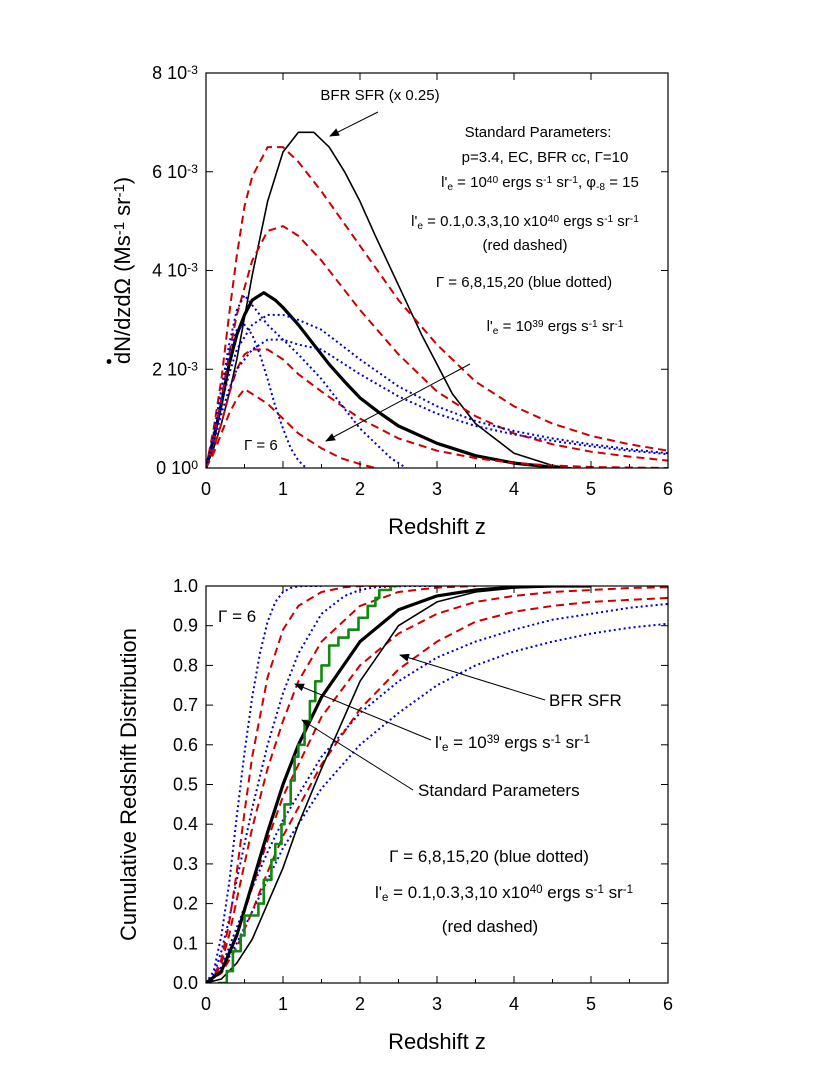  I want to click on y-tick-label: 6 10-3, so click(175, 172).